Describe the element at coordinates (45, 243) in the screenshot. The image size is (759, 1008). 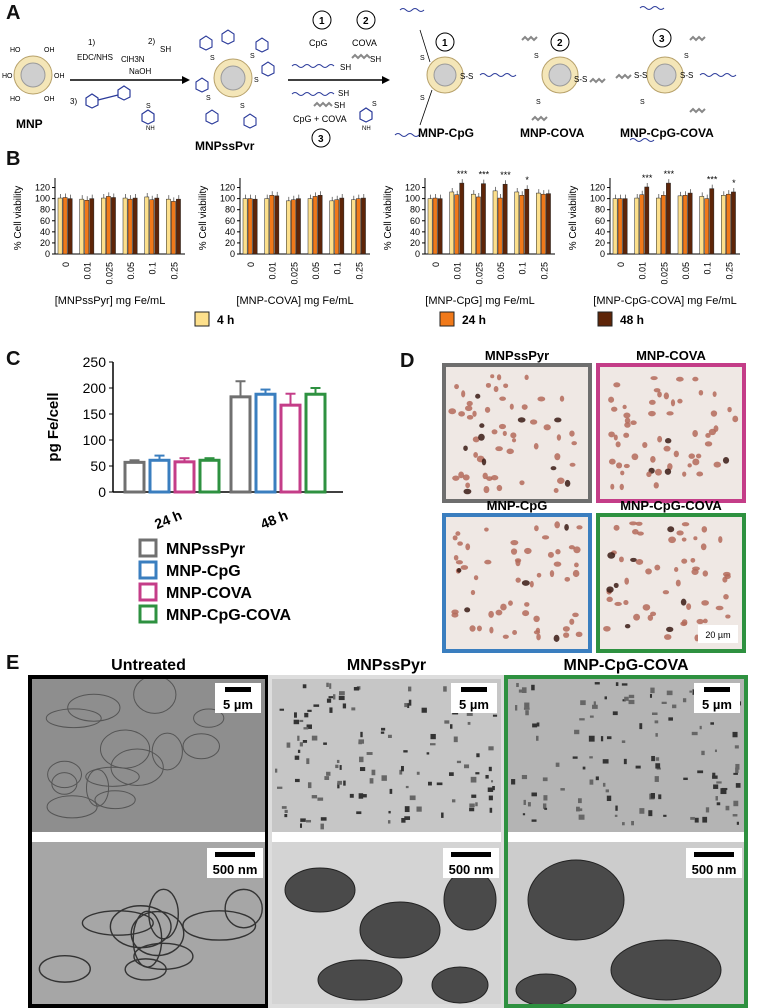
I see `y-tick-label: 20` at that location.